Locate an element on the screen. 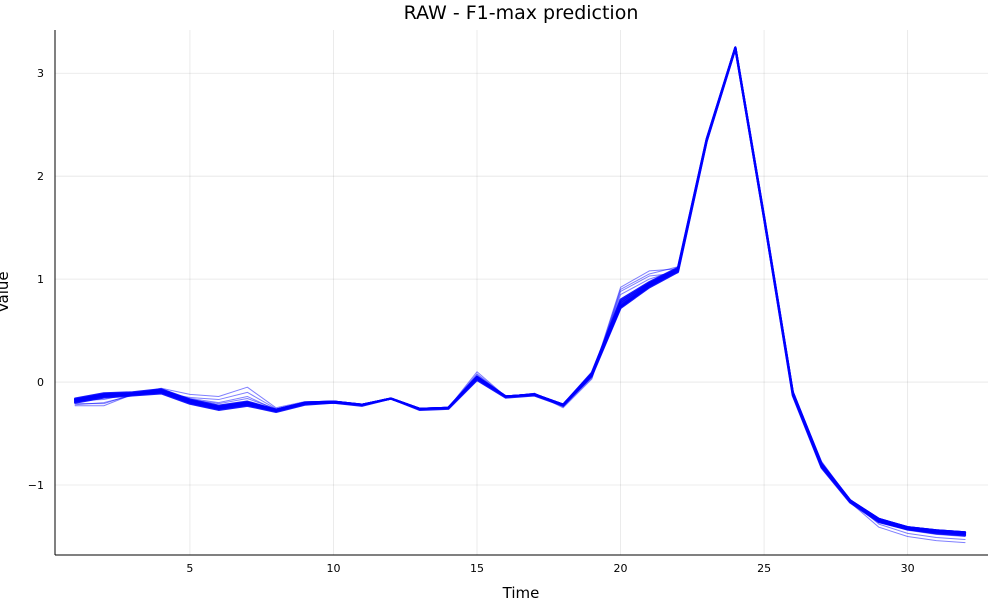  y-tick-label: 2 is located at coordinates (40, 176).